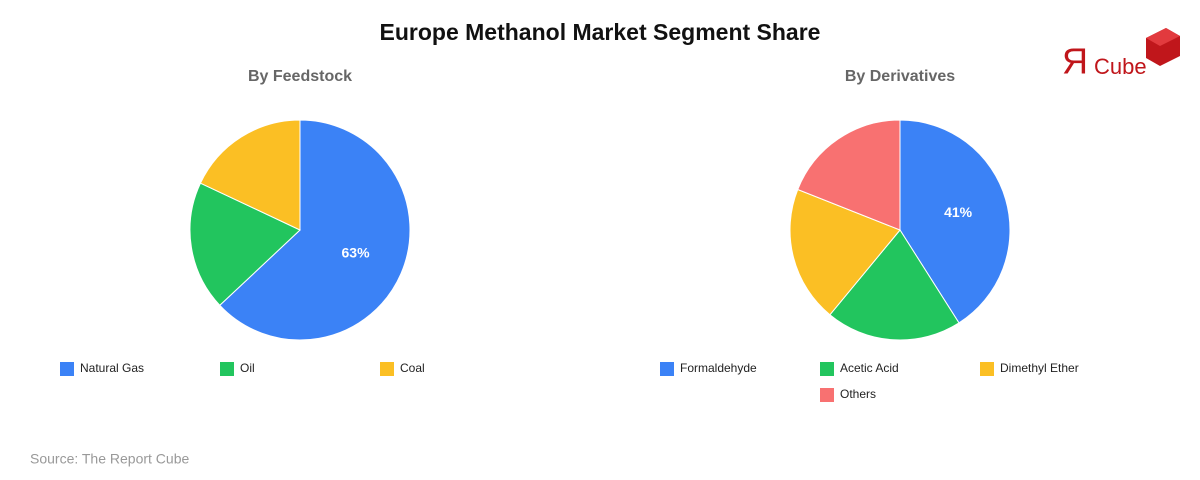 The image size is (1200, 480). What do you see at coordinates (247, 368) in the screenshot?
I see `legend-label: Oil` at bounding box center [247, 368].